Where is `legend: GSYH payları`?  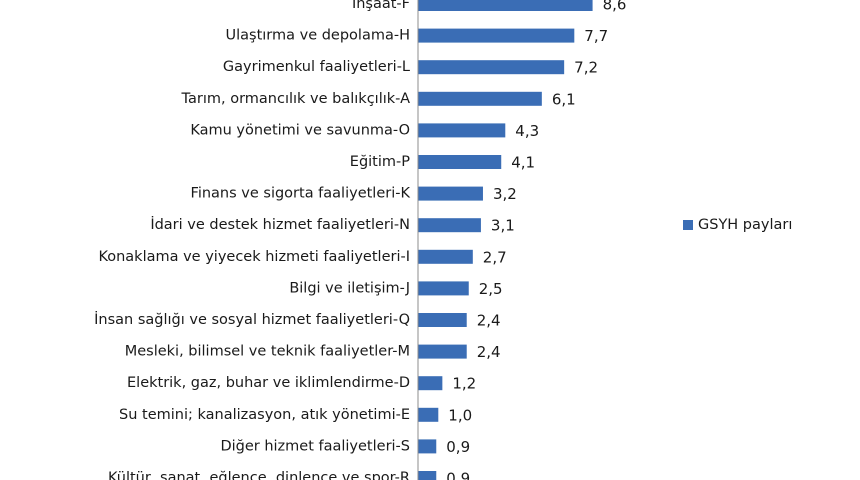
legend: GSYH payları is located at coordinates (737, 225).